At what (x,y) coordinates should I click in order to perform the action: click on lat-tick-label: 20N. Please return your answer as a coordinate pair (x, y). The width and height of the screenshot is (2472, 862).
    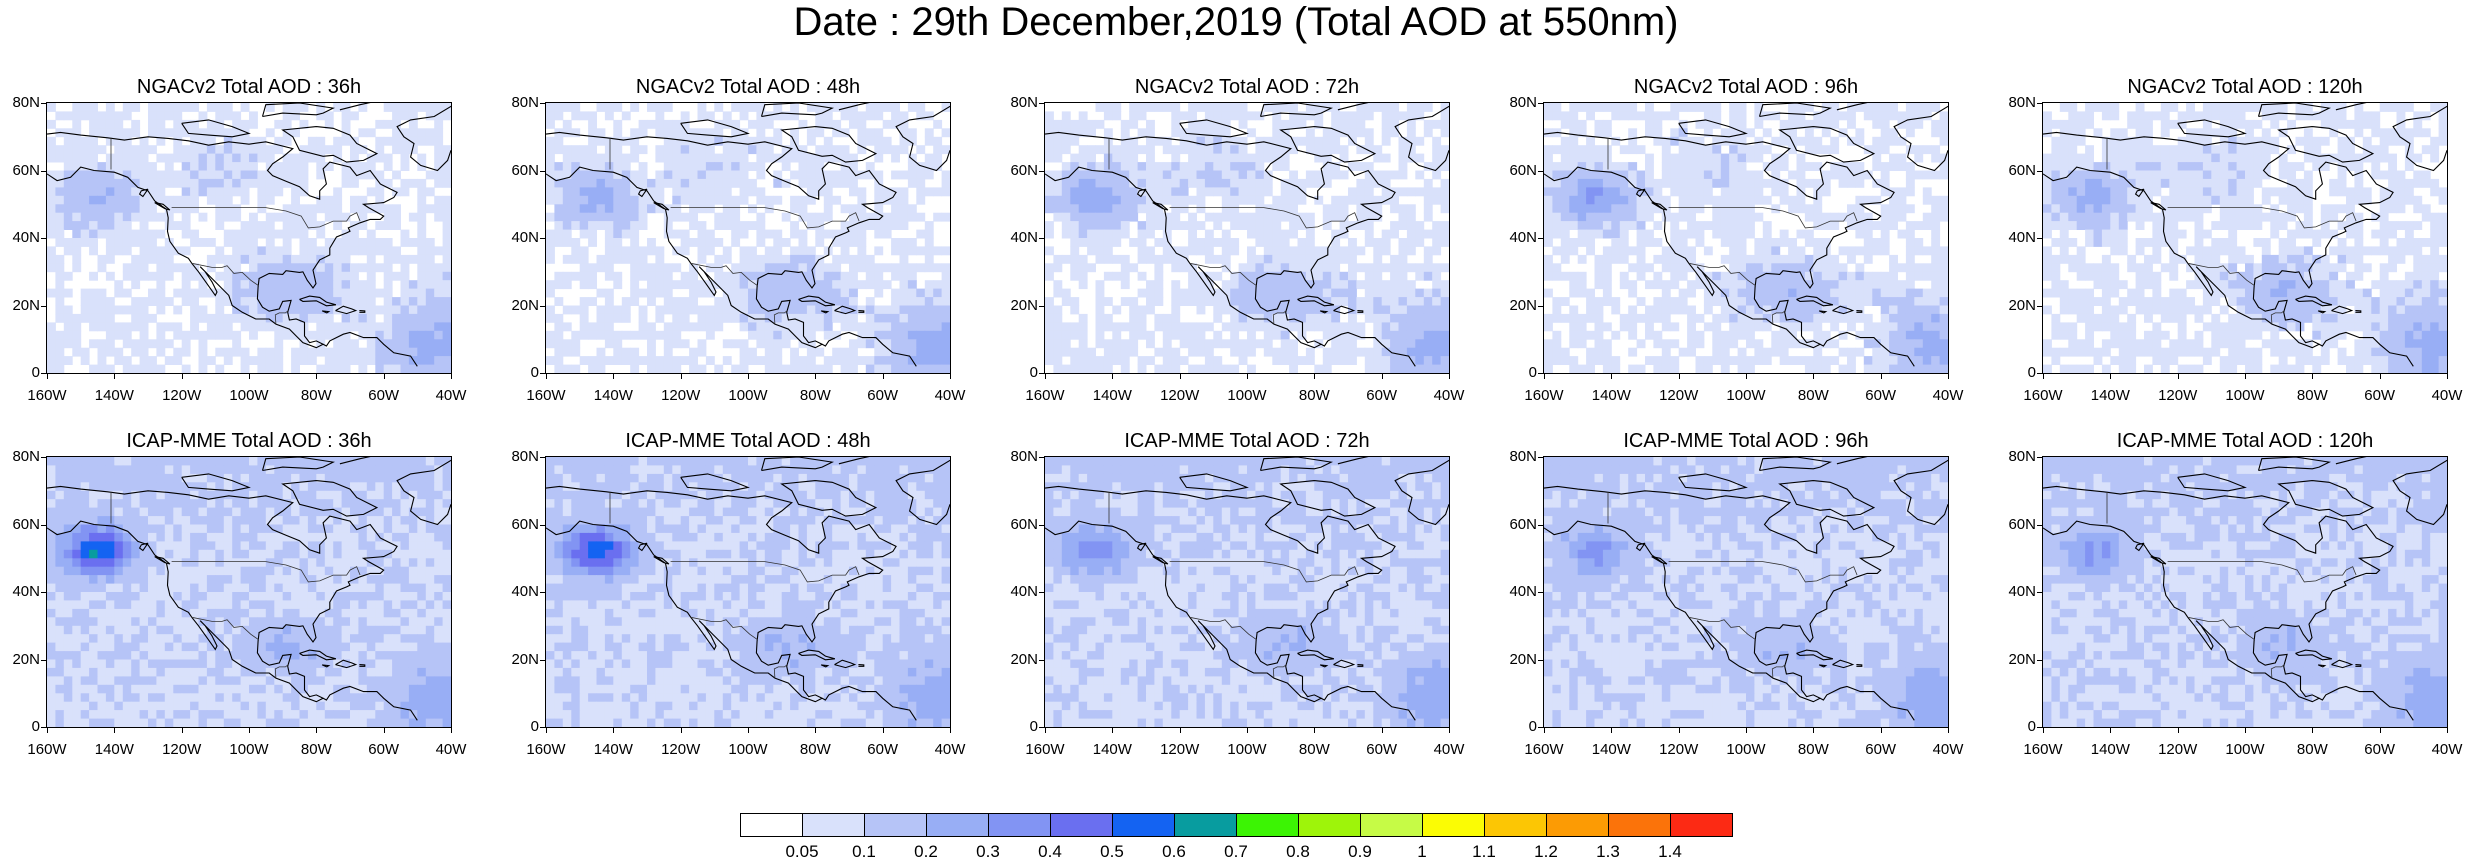
    Looking at the image, I should click on (26, 305).